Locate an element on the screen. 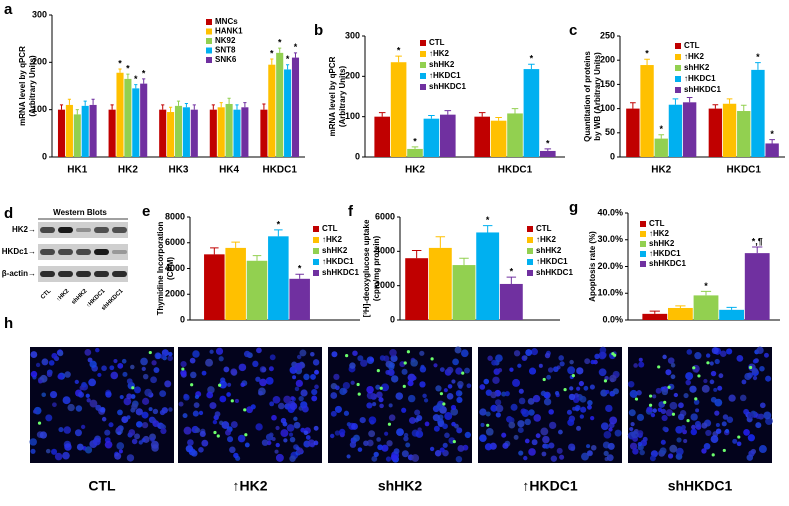  micrograph: ↑HKDC1 is located at coordinates (550, 420).